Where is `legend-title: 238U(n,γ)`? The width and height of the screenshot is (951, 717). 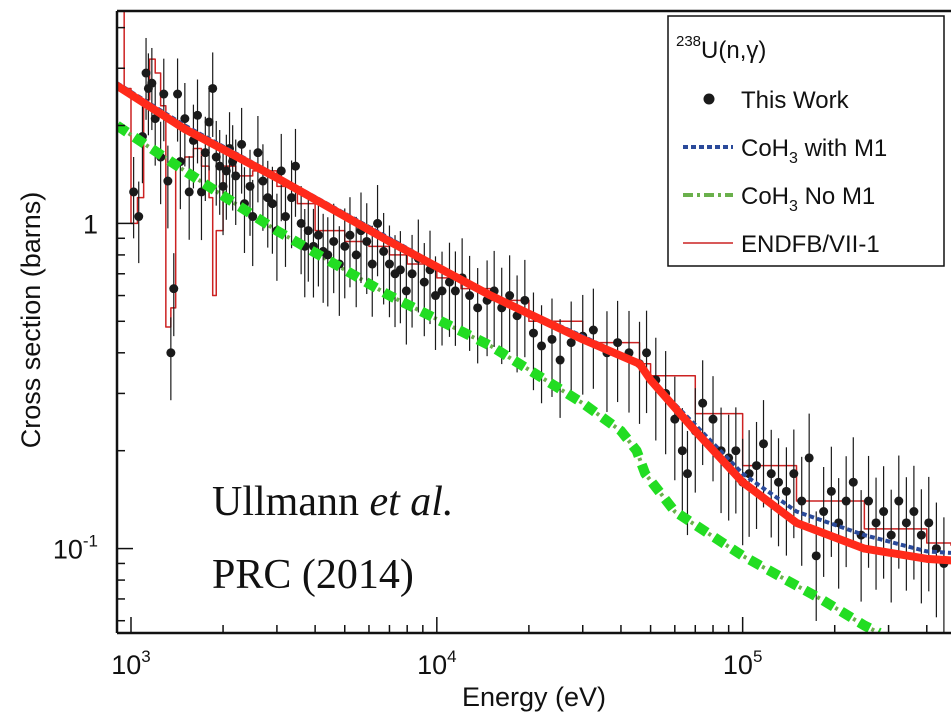 legend-title: 238U(n,γ) is located at coordinates (721, 48).